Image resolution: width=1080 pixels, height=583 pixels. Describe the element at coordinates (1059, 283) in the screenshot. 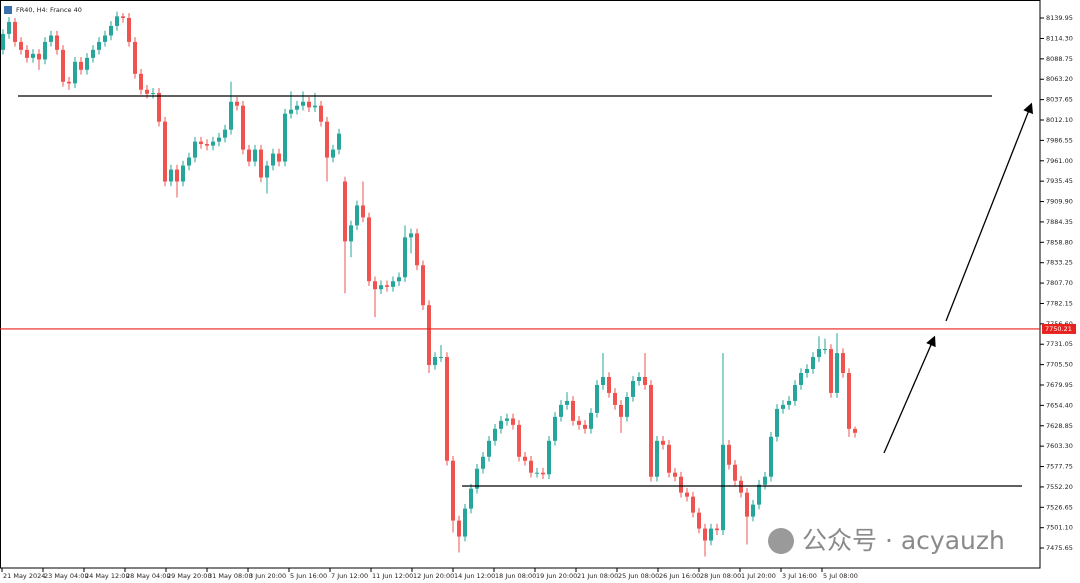

I see `y-tick-label: 7807.70` at that location.